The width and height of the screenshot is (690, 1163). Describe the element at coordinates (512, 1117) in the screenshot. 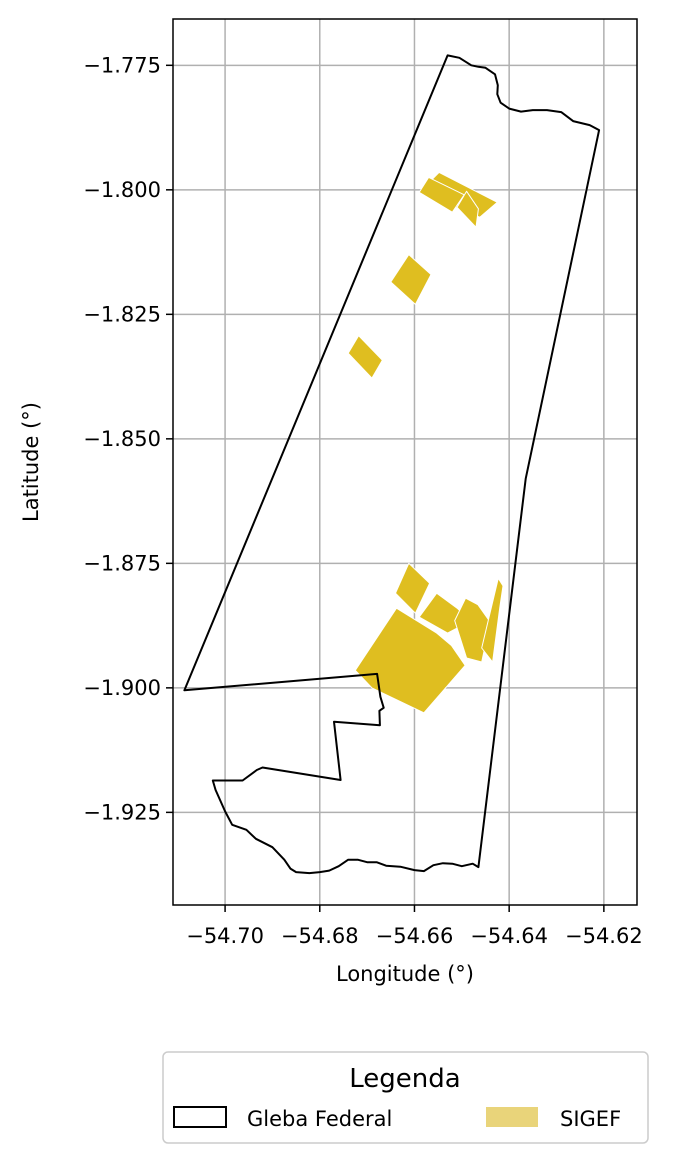

I see `legend-swatch-sigef` at that location.